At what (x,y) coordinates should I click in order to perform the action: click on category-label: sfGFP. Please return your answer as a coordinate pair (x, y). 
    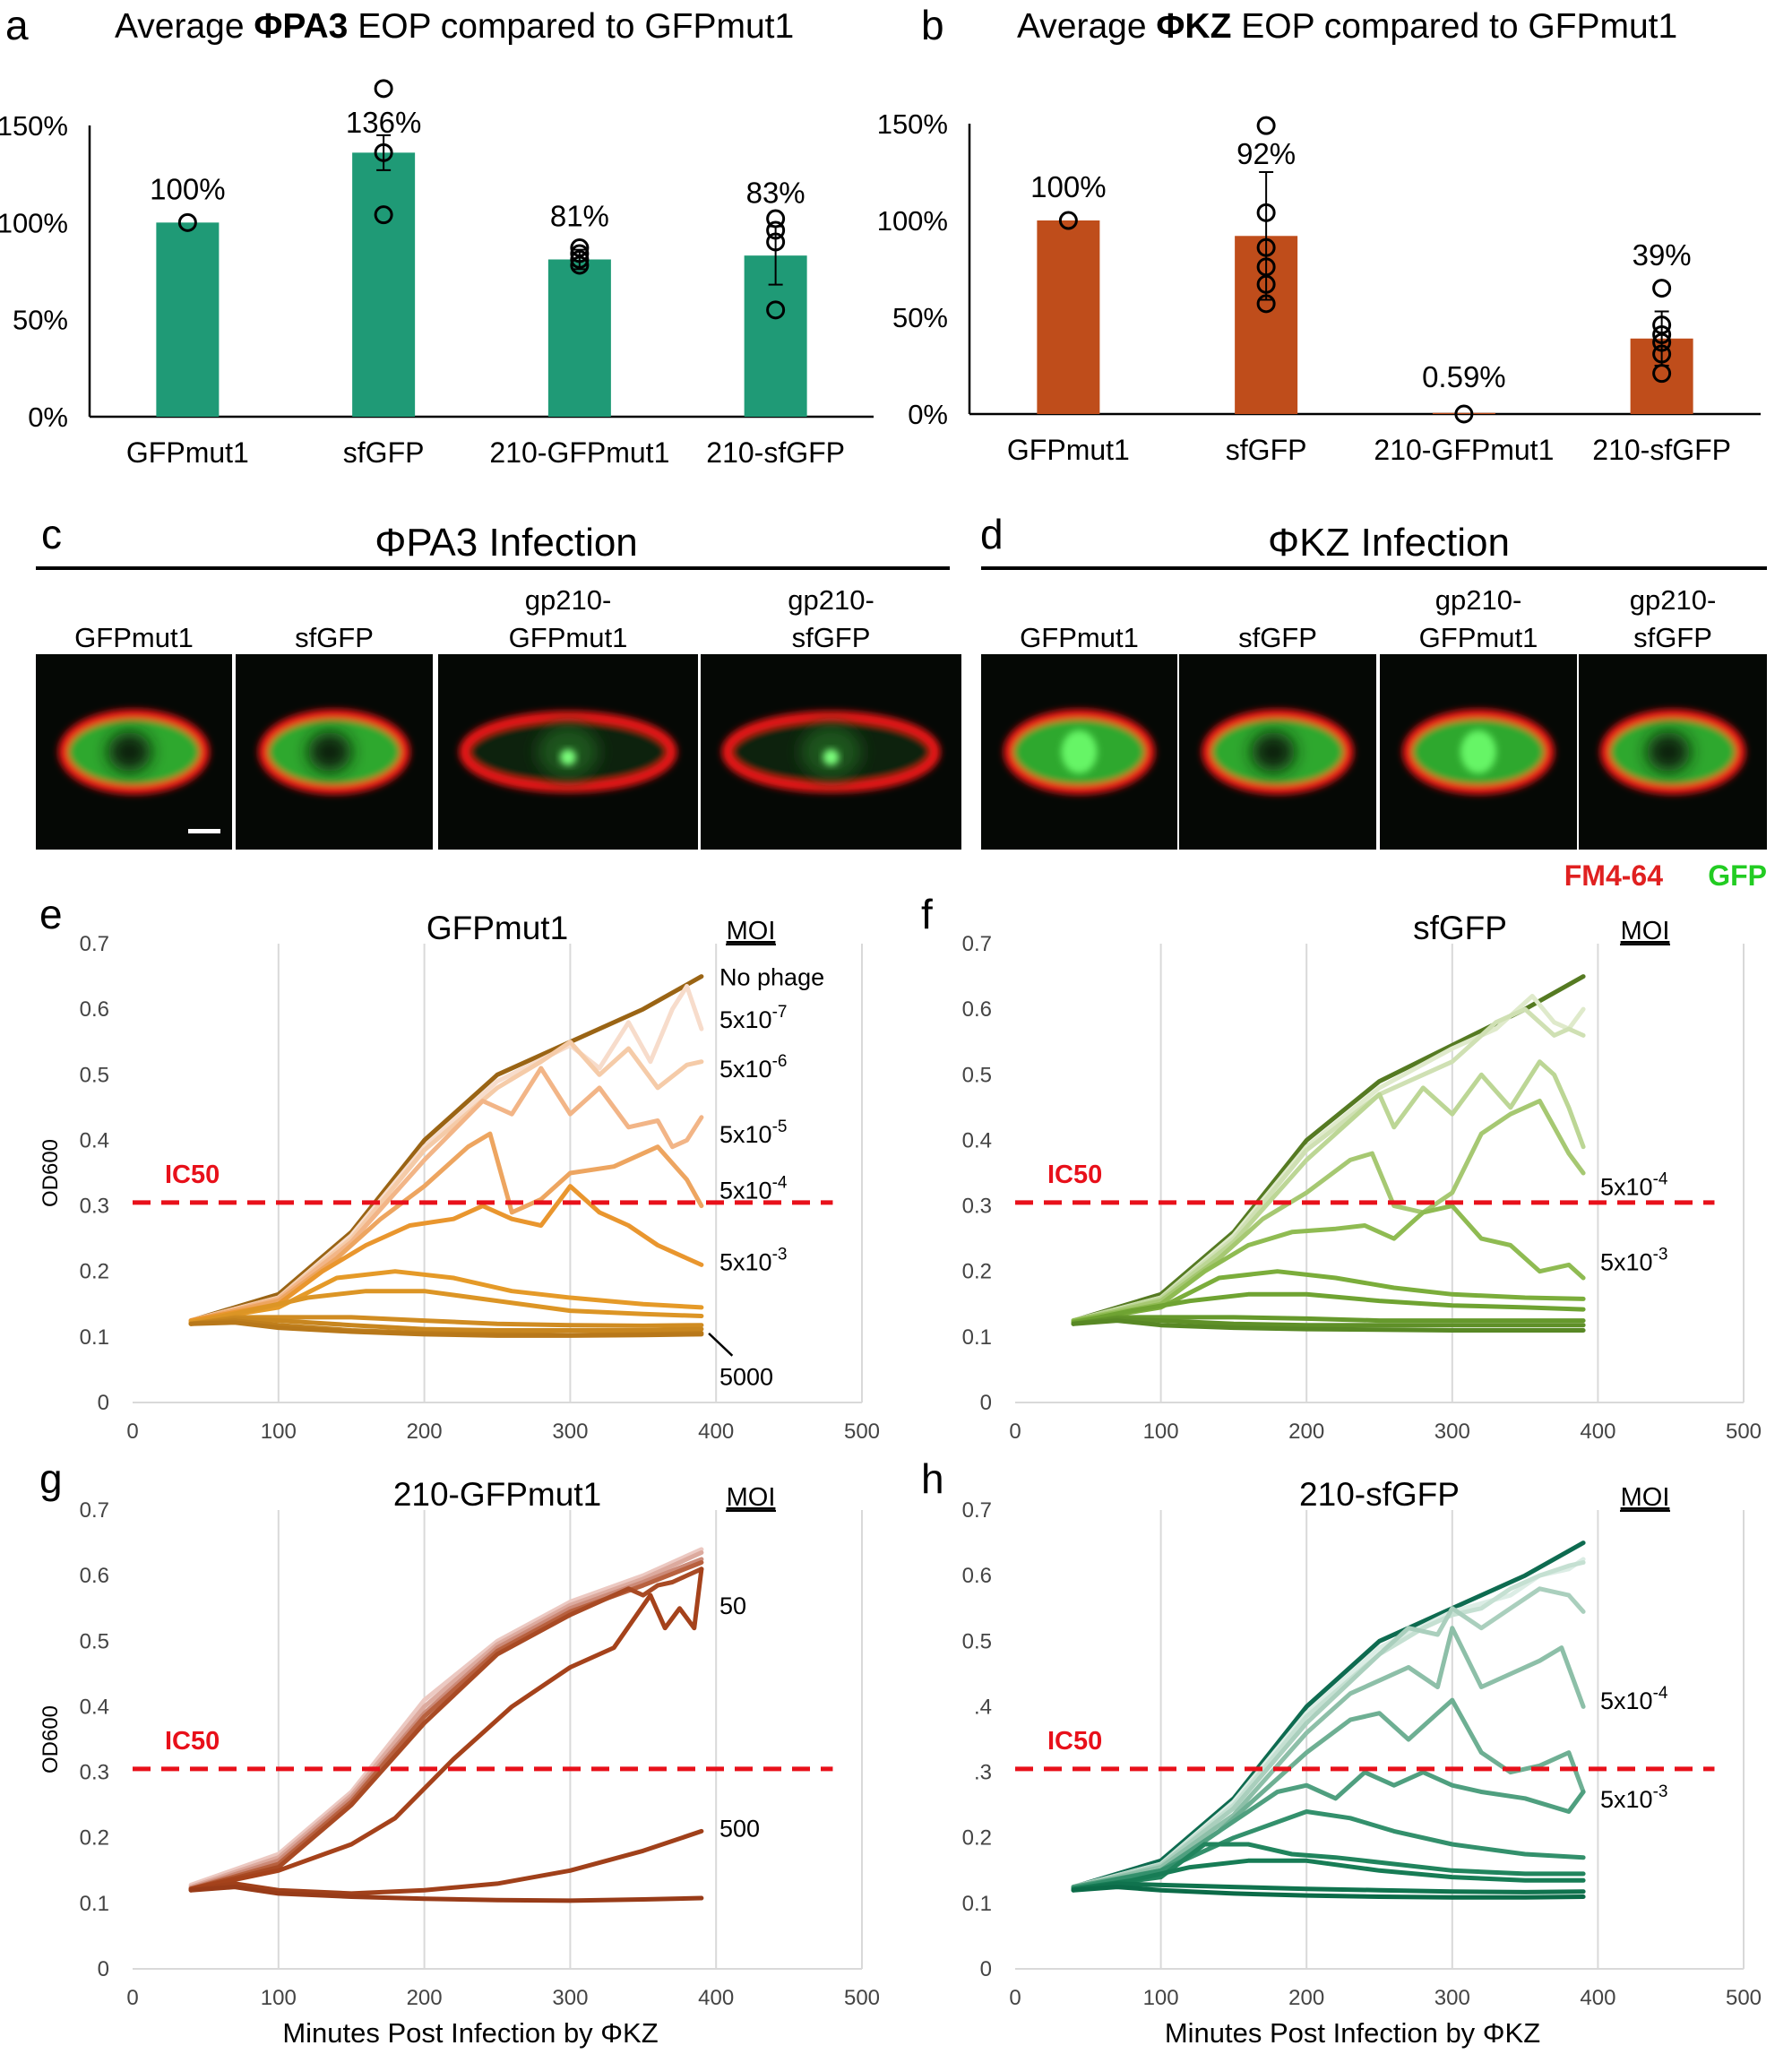
    Looking at the image, I should click on (384, 452).